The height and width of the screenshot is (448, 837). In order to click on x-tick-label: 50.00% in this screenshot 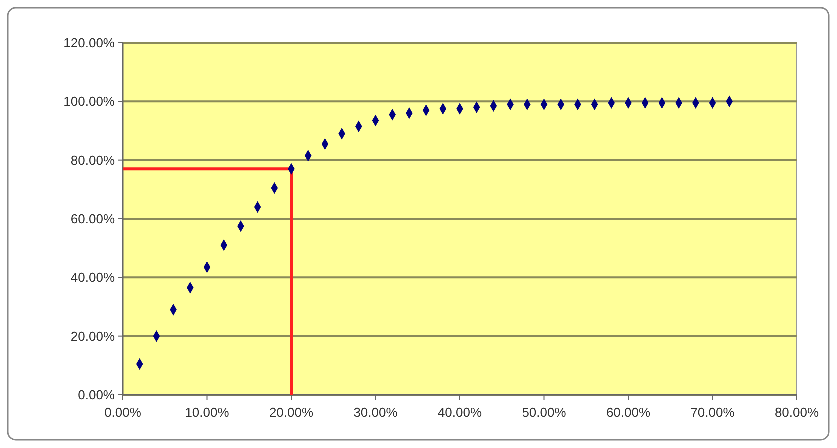, I will do `click(544, 412)`.